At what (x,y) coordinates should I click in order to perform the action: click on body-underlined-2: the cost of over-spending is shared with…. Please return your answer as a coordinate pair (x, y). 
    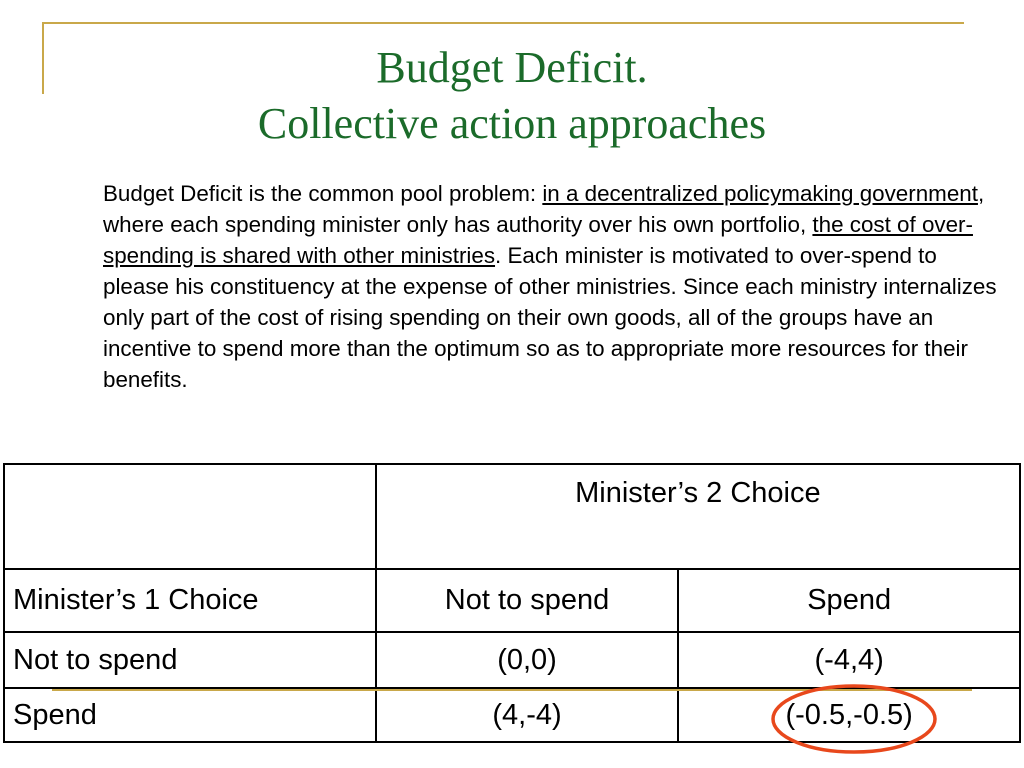
    Looking at the image, I should click on (538, 240).